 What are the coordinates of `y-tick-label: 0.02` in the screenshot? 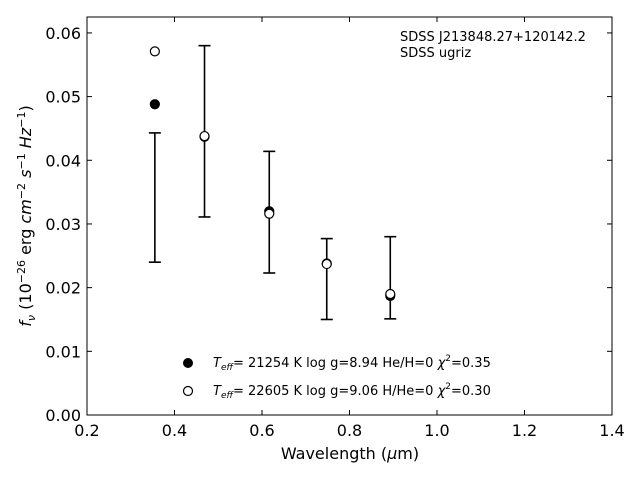 It's located at (63, 288).